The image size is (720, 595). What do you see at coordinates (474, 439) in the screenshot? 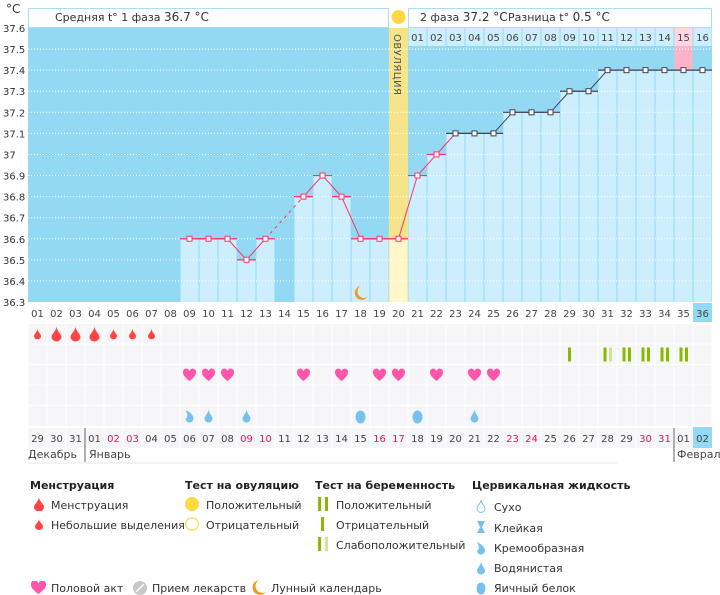
I see `date-label: 21` at bounding box center [474, 439].